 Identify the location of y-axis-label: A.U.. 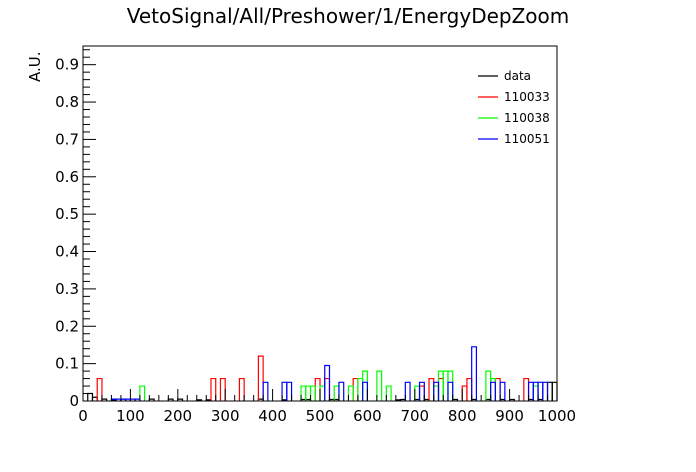
(35, 66).